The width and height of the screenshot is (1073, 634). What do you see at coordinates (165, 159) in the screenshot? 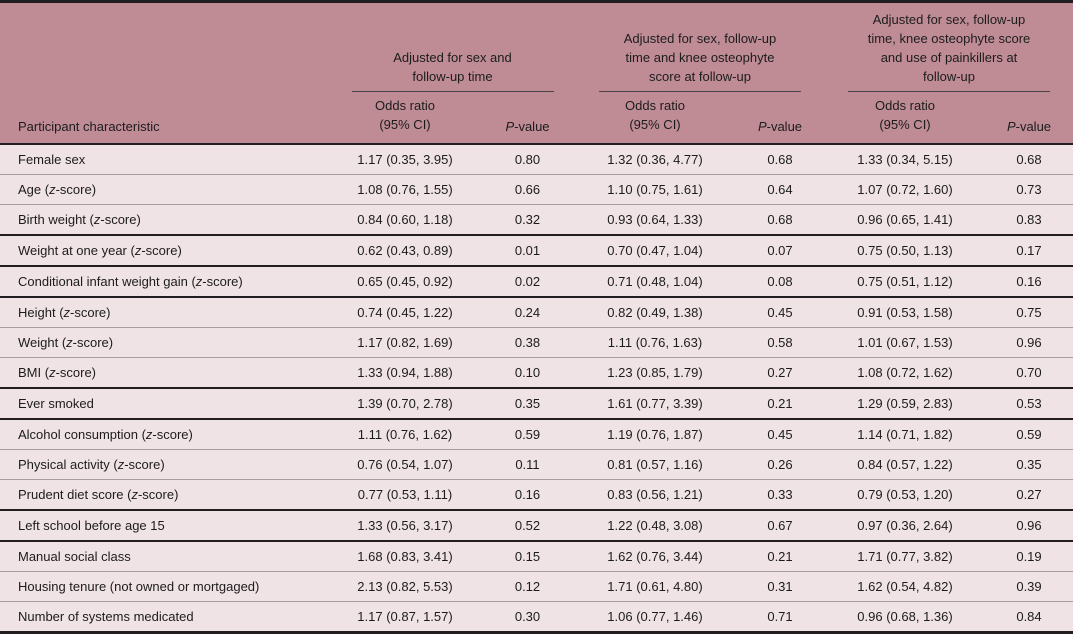
I see `characteristic-cell: Female sex` at bounding box center [165, 159].